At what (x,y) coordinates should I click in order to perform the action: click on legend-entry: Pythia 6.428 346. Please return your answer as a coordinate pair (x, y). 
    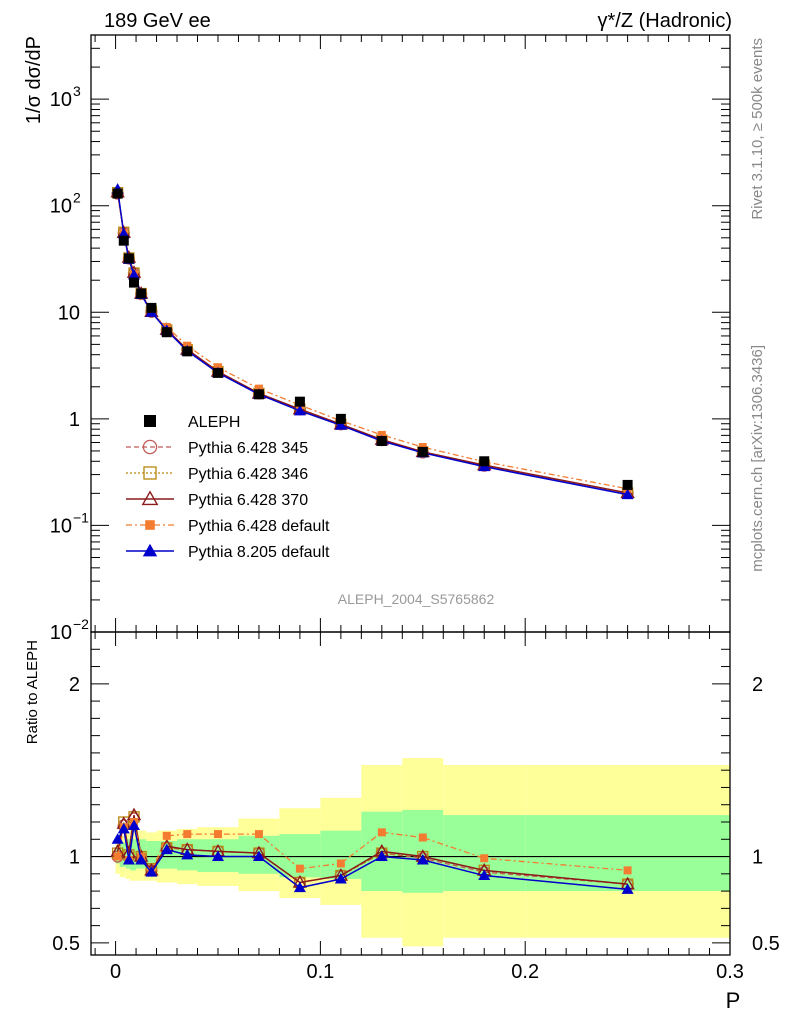
    Looking at the image, I should click on (217, 474).